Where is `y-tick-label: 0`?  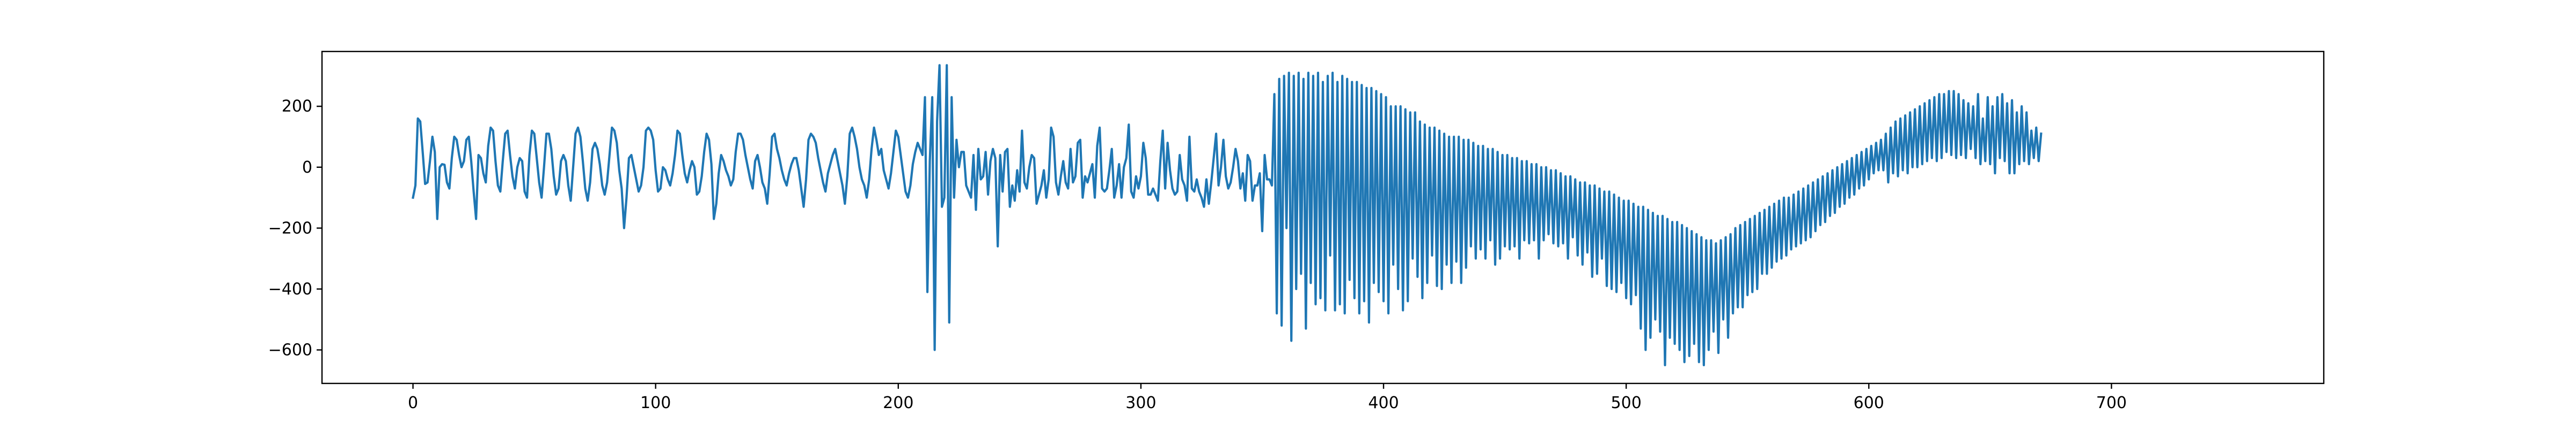
y-tick-label: 0 is located at coordinates (307, 167).